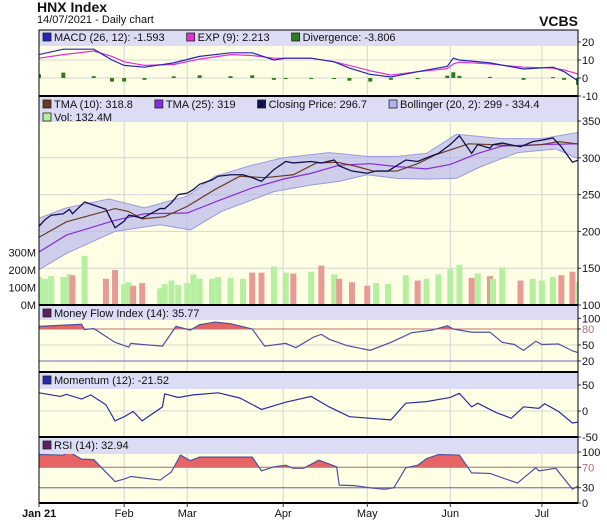 The height and width of the screenshot is (527, 607). What do you see at coordinates (588, 330) in the screenshot?
I see `y-tick-label: 80` at bounding box center [588, 330].